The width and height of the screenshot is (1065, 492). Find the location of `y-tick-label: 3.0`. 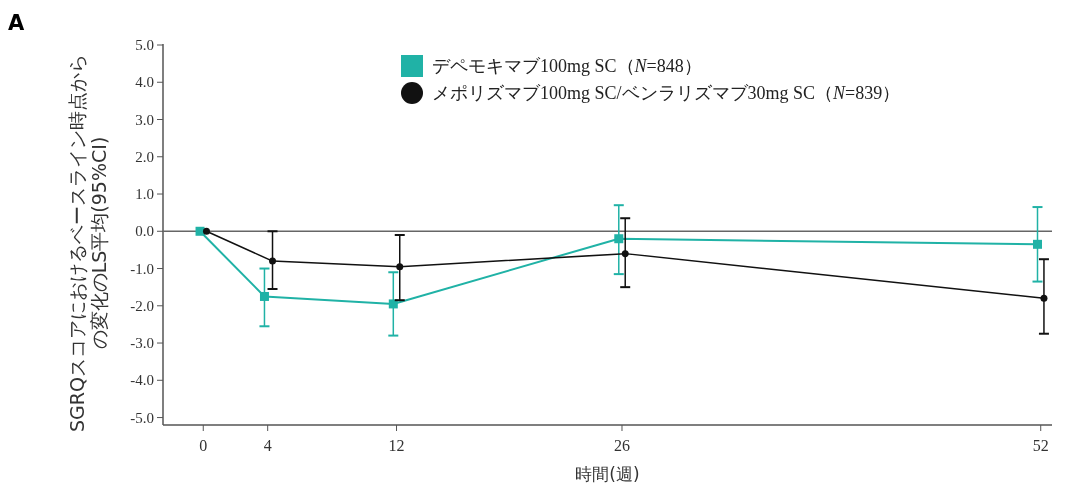

y-tick-label: 3.0 is located at coordinates (144, 119).